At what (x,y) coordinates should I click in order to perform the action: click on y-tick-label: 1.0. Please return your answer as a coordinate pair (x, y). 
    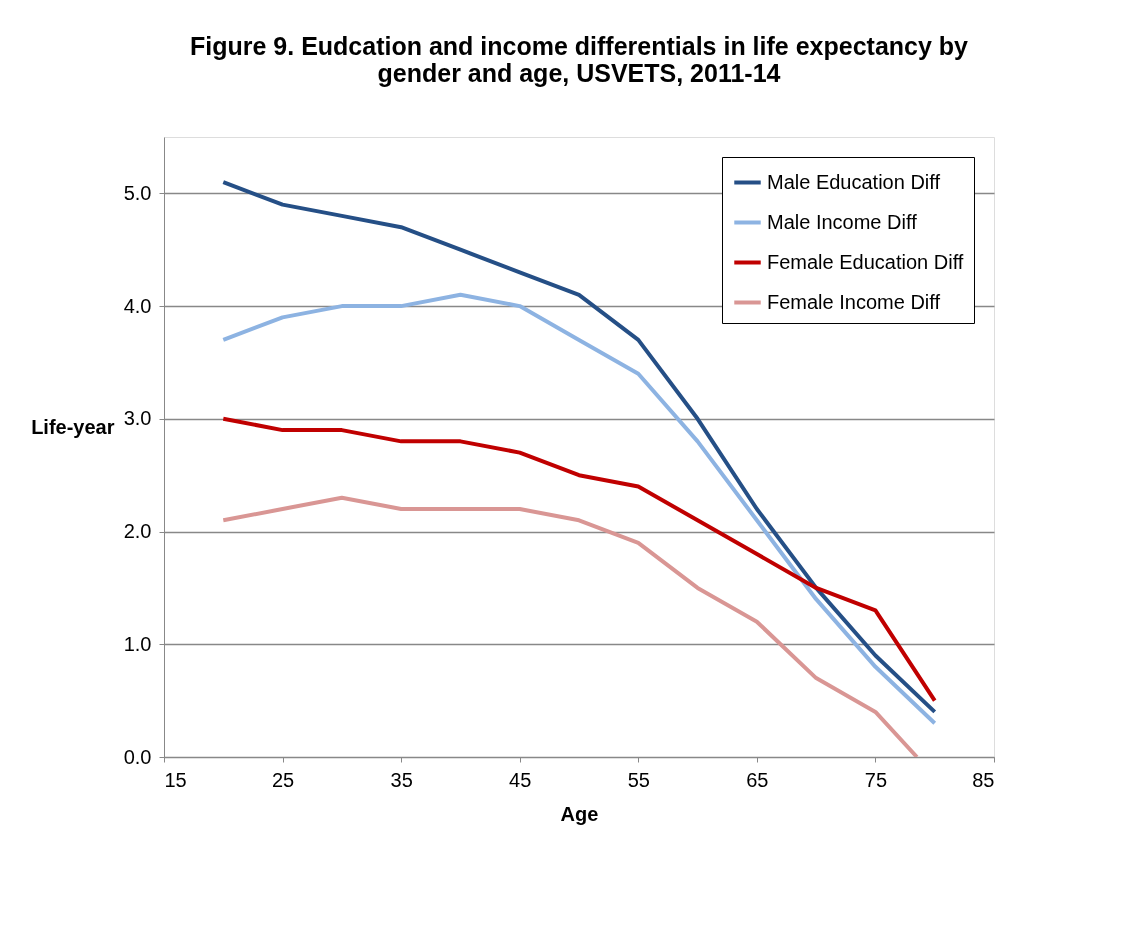
    Looking at the image, I should click on (137, 643).